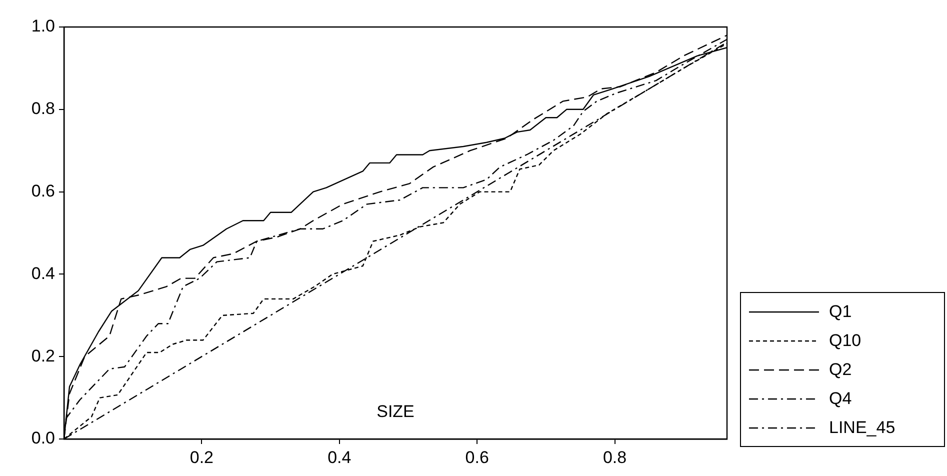 The height and width of the screenshot is (476, 947). What do you see at coordinates (43, 273) in the screenshot?
I see `y-tick-label: 0.4` at bounding box center [43, 273].